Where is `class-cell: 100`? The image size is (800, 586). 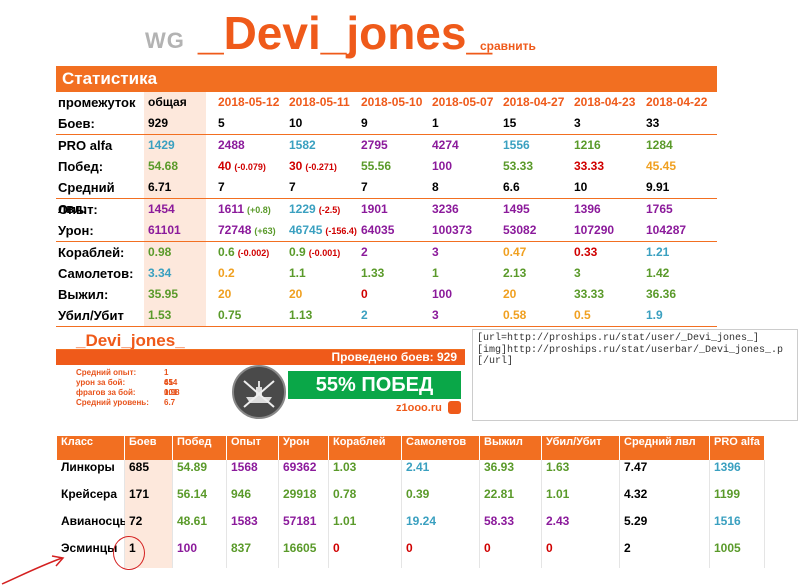
class-cell: 100 is located at coordinates (200, 554).